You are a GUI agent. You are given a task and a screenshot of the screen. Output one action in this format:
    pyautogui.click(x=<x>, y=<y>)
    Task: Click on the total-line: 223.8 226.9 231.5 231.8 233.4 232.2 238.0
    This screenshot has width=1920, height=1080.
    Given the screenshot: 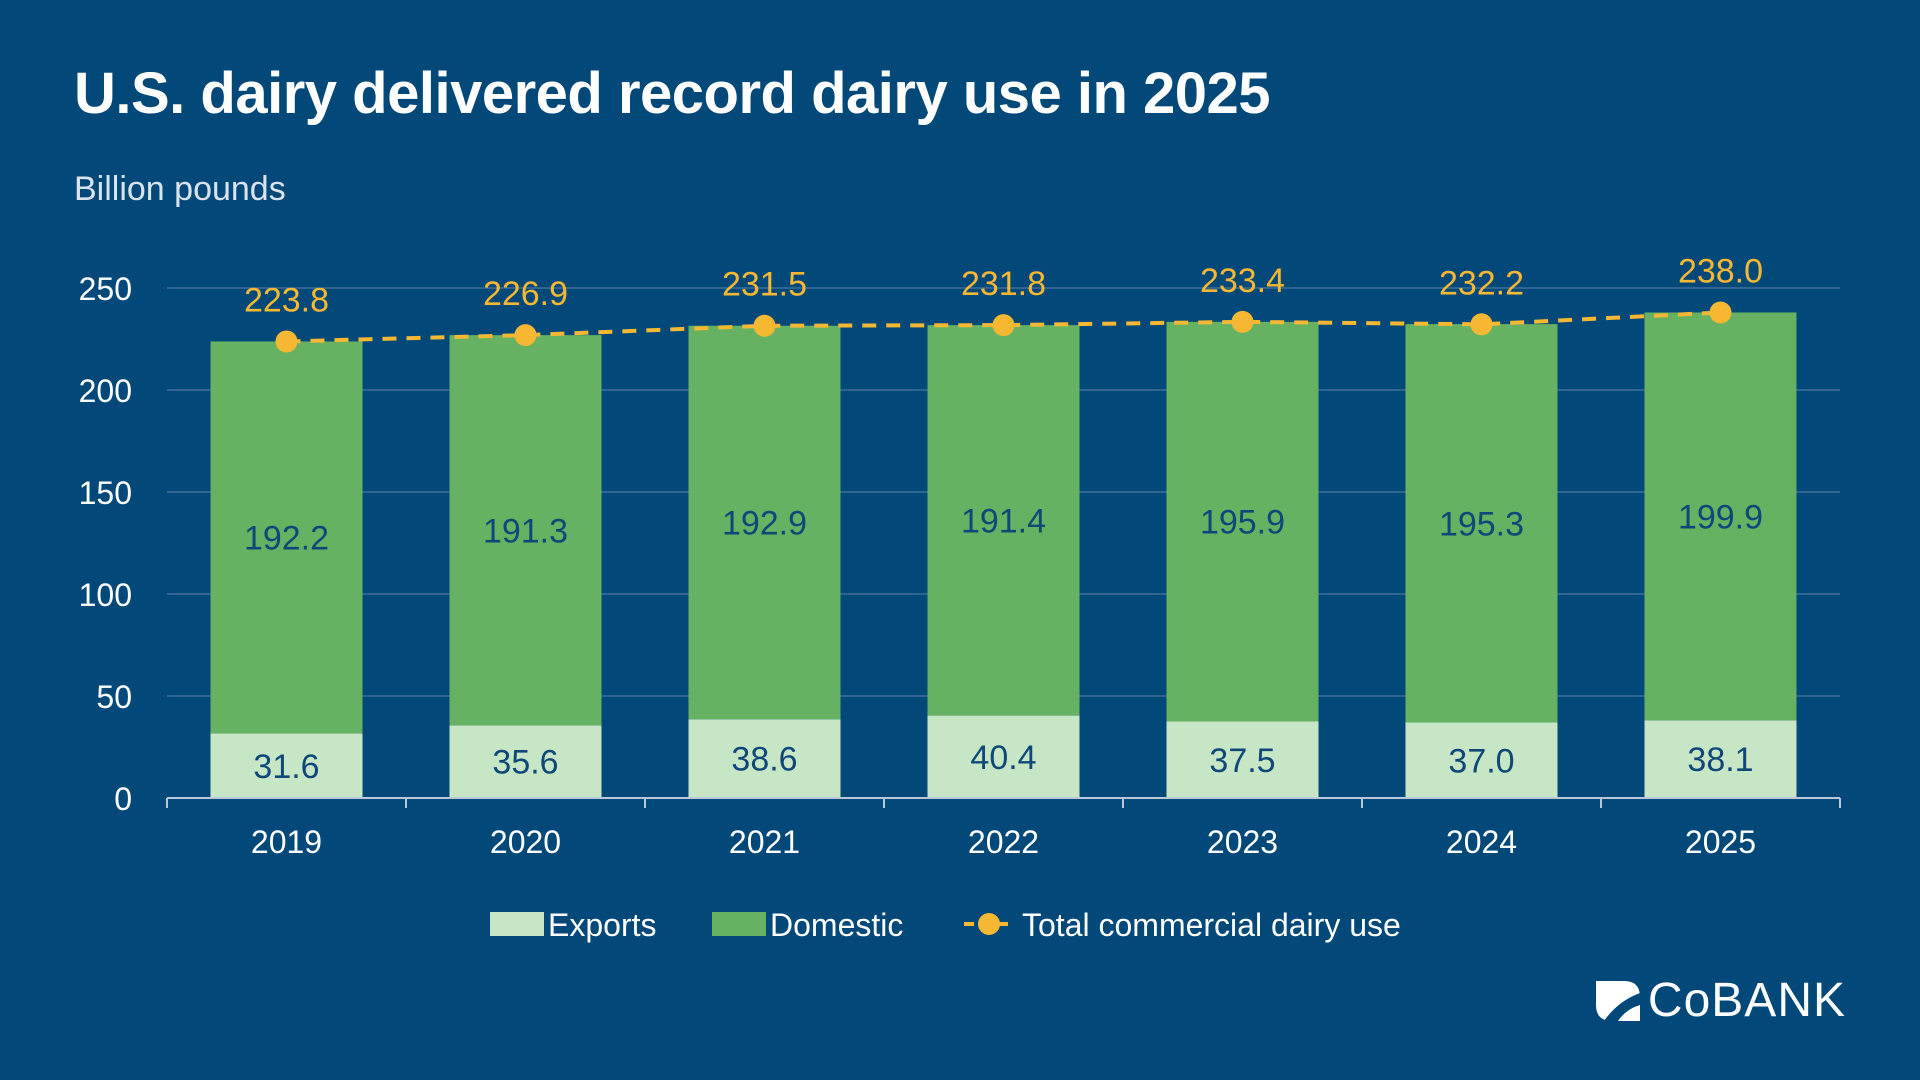 What is the action you would take?
    pyautogui.click(x=1003, y=302)
    